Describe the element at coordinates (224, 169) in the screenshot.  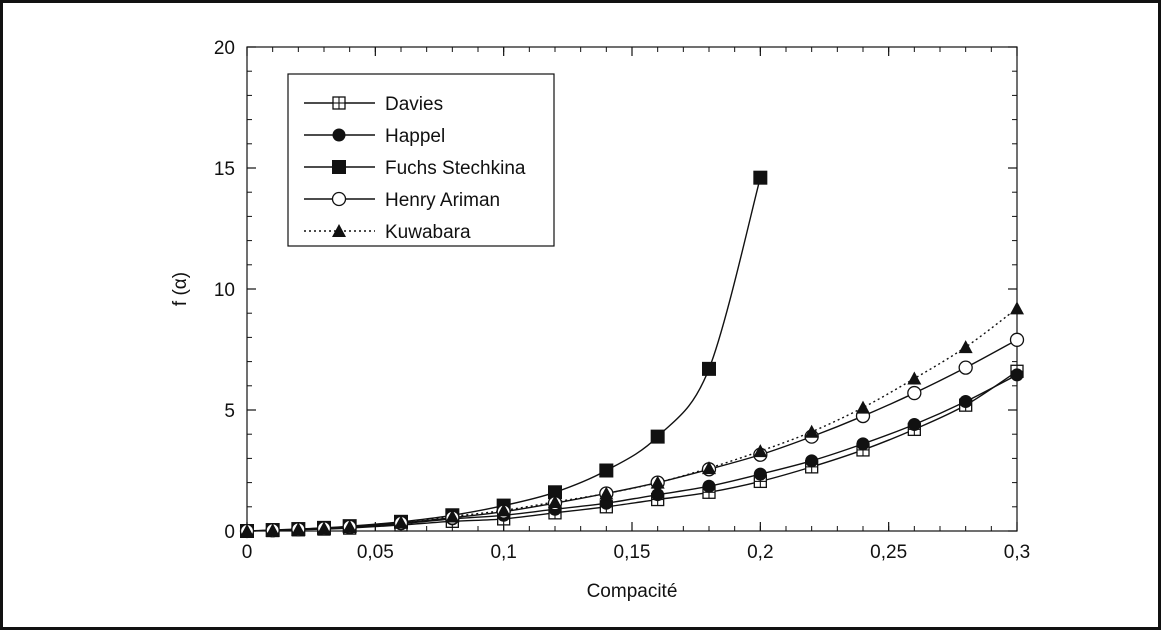
I see `y-tick-label: 15` at that location.